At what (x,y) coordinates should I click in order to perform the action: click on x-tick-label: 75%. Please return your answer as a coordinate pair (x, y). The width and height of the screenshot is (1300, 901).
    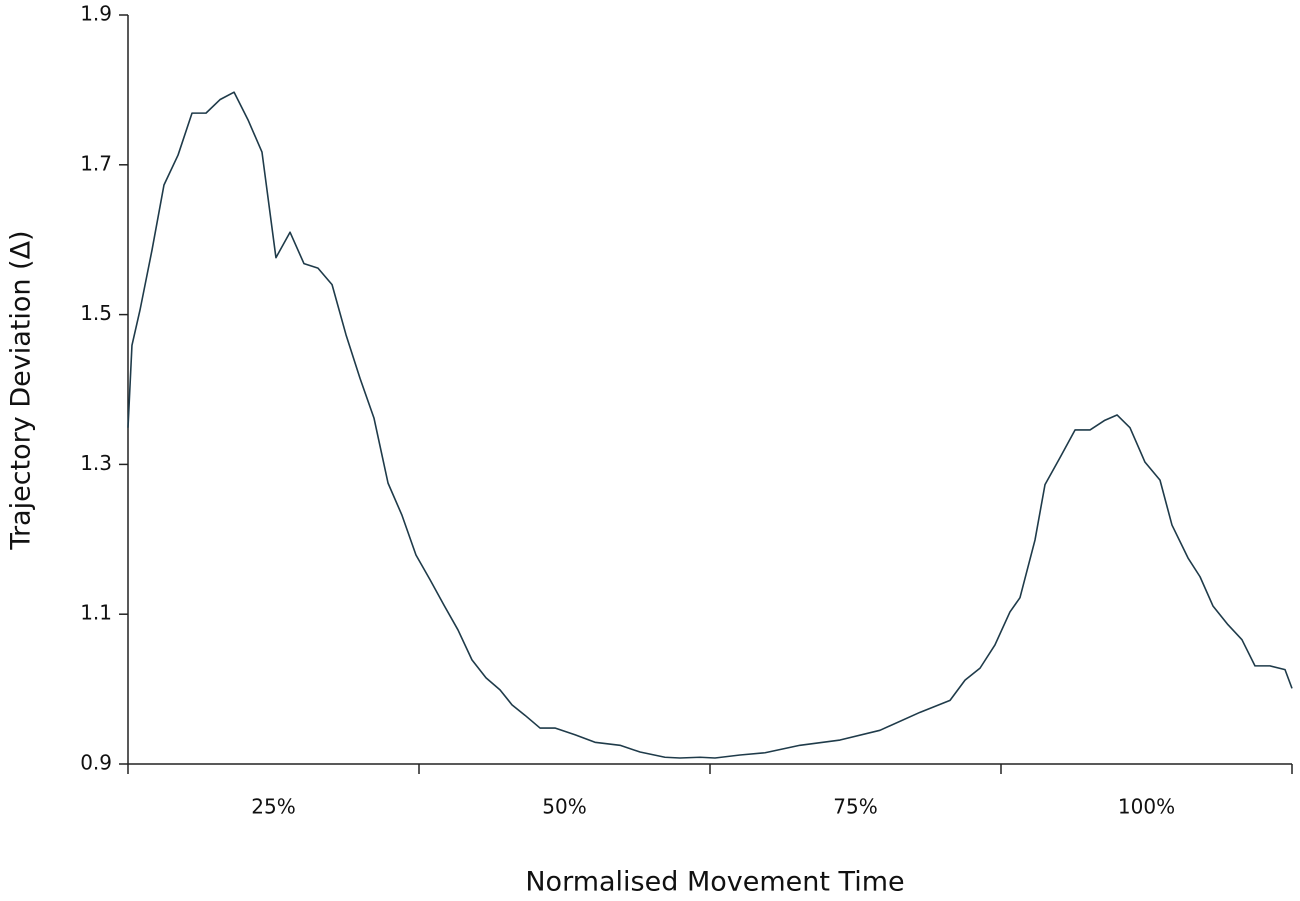
    Looking at the image, I should click on (855, 807).